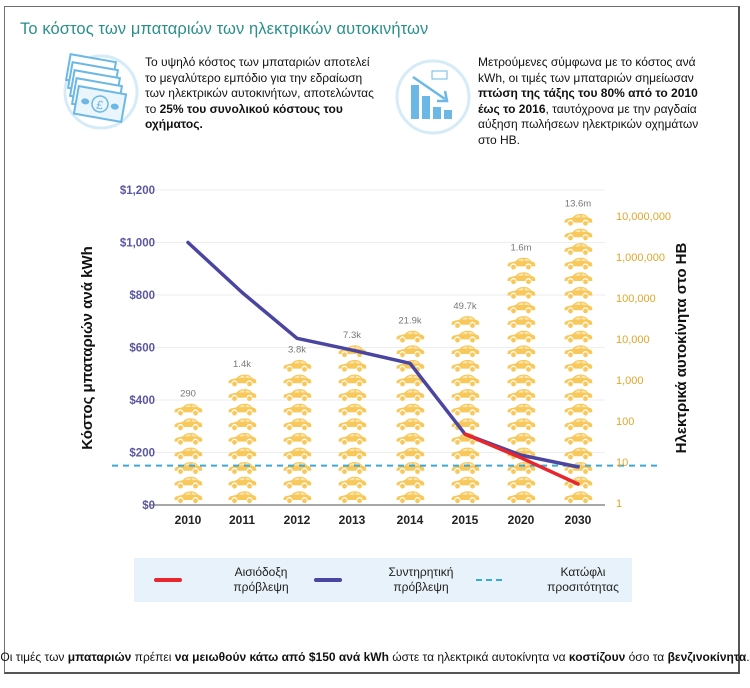 The height and width of the screenshot is (688, 750). Describe the element at coordinates (297, 520) in the screenshot. I see `x-axis-tick-label: 2012` at that location.